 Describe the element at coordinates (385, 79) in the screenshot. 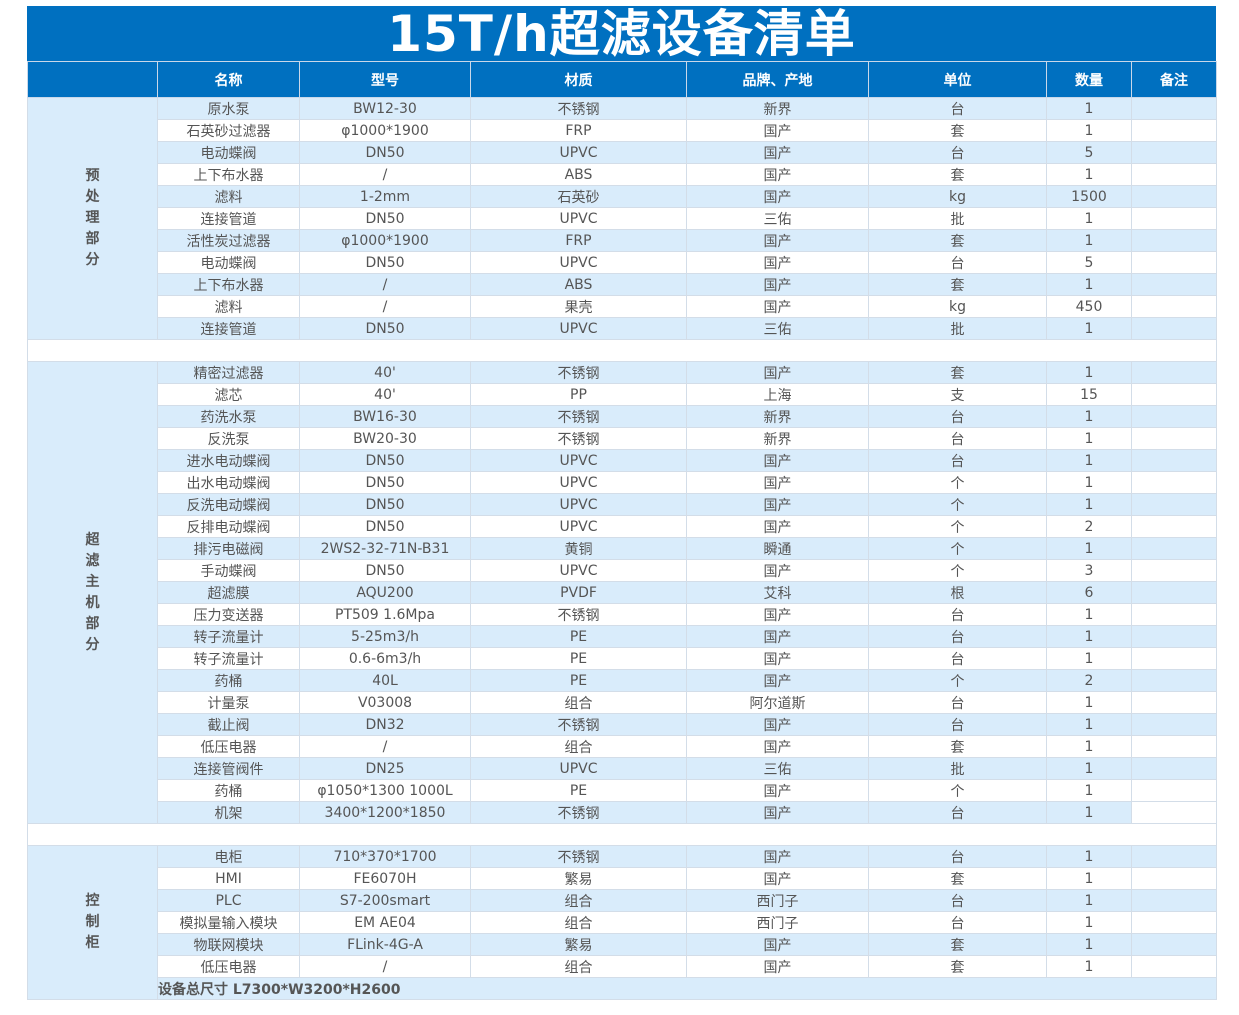

I see `header-model: 型号` at that location.